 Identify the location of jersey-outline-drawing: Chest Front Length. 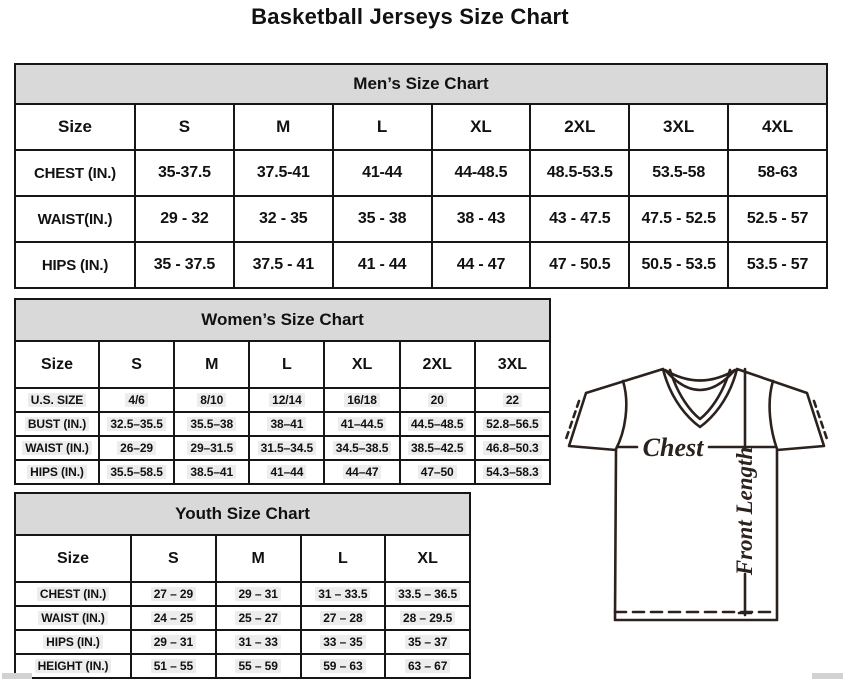
(696, 494).